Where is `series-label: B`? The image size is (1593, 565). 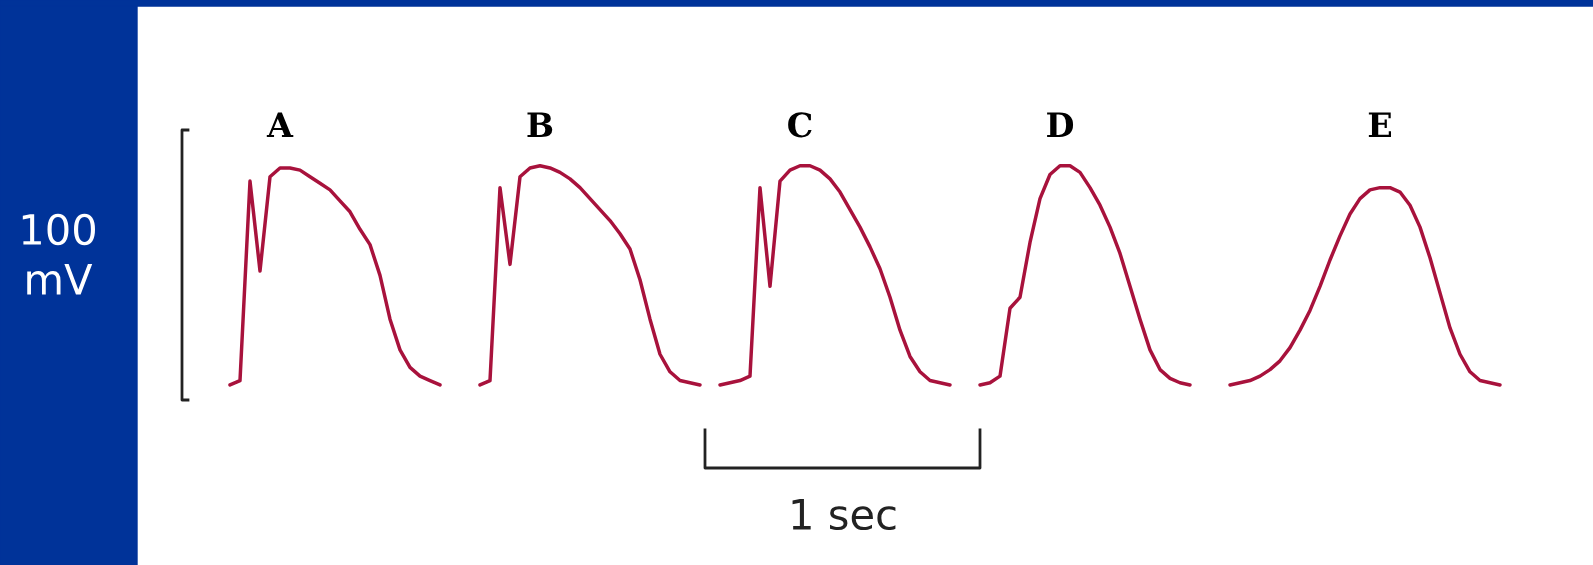 series-label: B is located at coordinates (540, 124).